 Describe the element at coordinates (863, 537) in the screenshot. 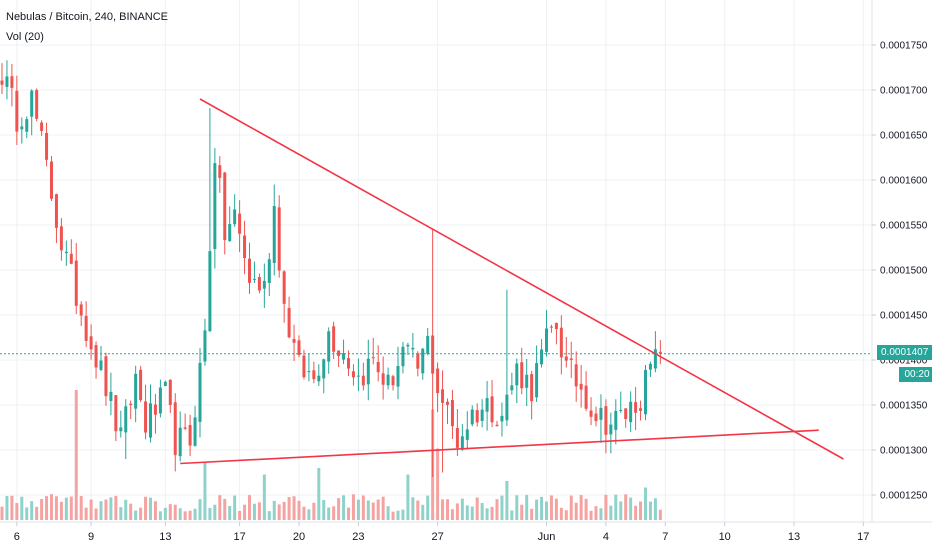

I see `time-tick-label: 17` at that location.